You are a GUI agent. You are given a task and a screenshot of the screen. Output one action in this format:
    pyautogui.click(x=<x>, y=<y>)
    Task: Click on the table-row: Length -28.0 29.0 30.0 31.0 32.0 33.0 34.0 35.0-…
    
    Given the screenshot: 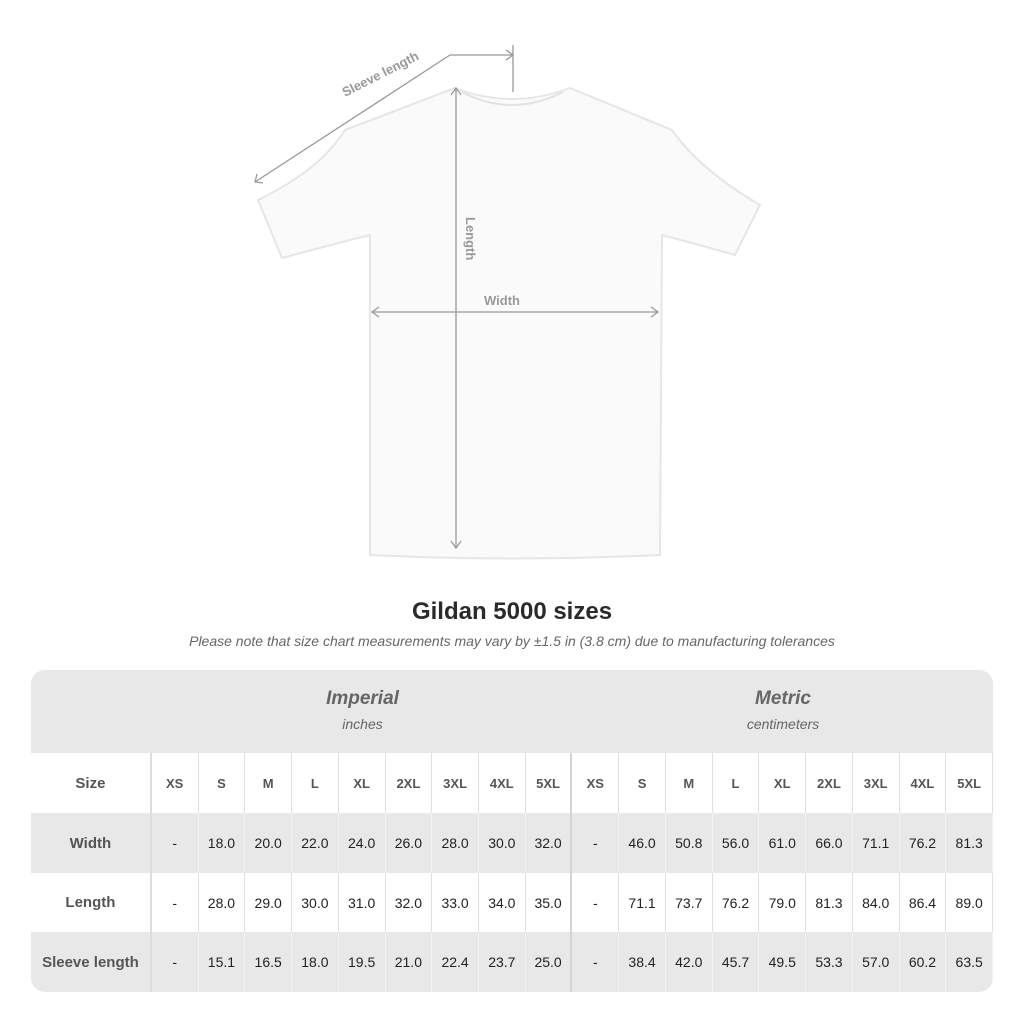 What is the action you would take?
    pyautogui.click(x=512, y=902)
    